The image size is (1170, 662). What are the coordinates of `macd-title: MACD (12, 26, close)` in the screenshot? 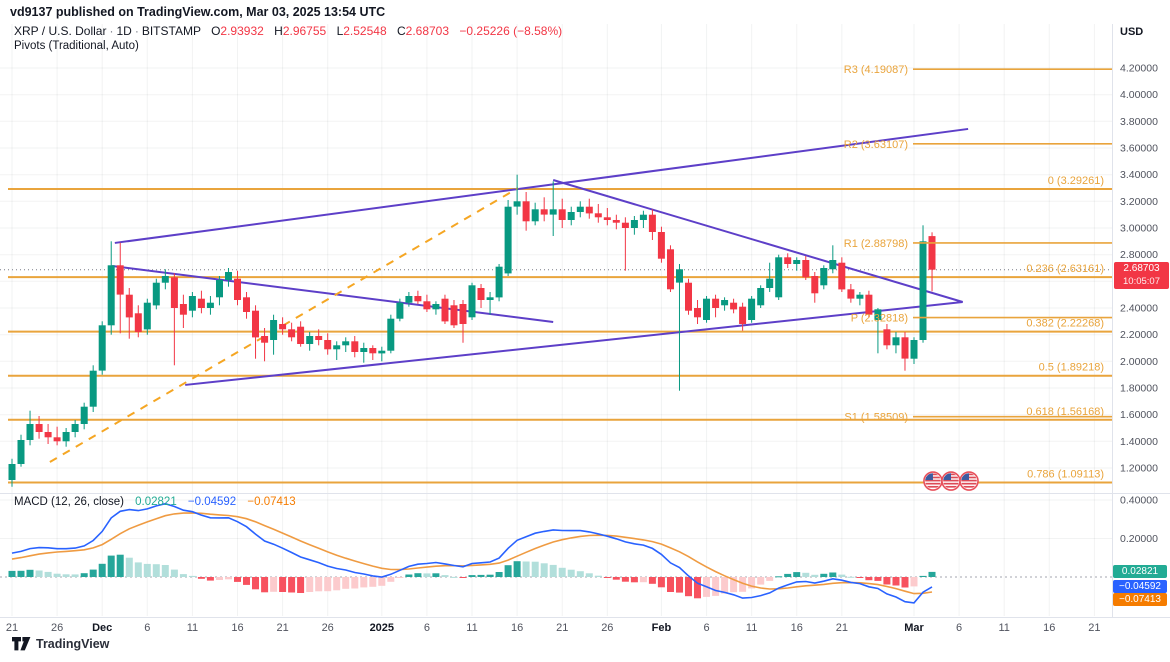 It's located at (69, 502).